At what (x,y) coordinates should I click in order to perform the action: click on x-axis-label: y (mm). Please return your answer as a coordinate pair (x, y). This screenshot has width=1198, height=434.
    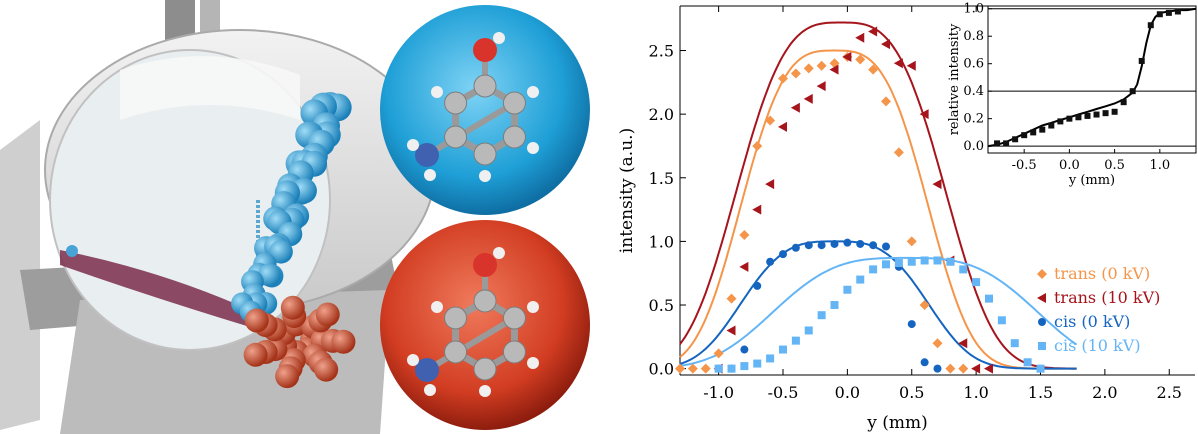
    Looking at the image, I should click on (897, 423).